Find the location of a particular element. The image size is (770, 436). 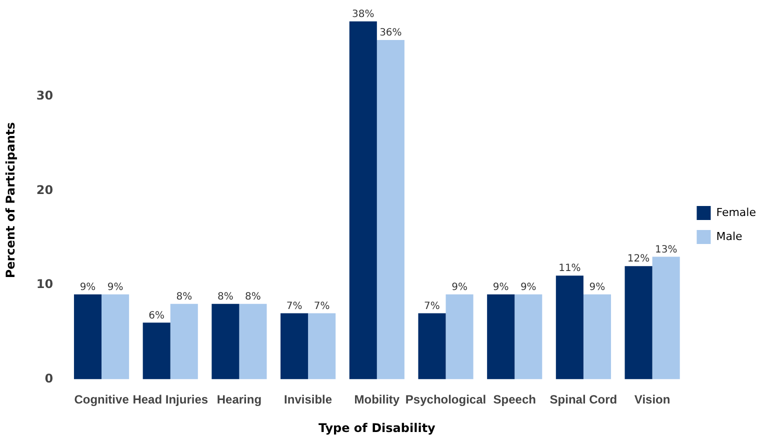

x-axis-title: Type of Disability is located at coordinates (377, 427).